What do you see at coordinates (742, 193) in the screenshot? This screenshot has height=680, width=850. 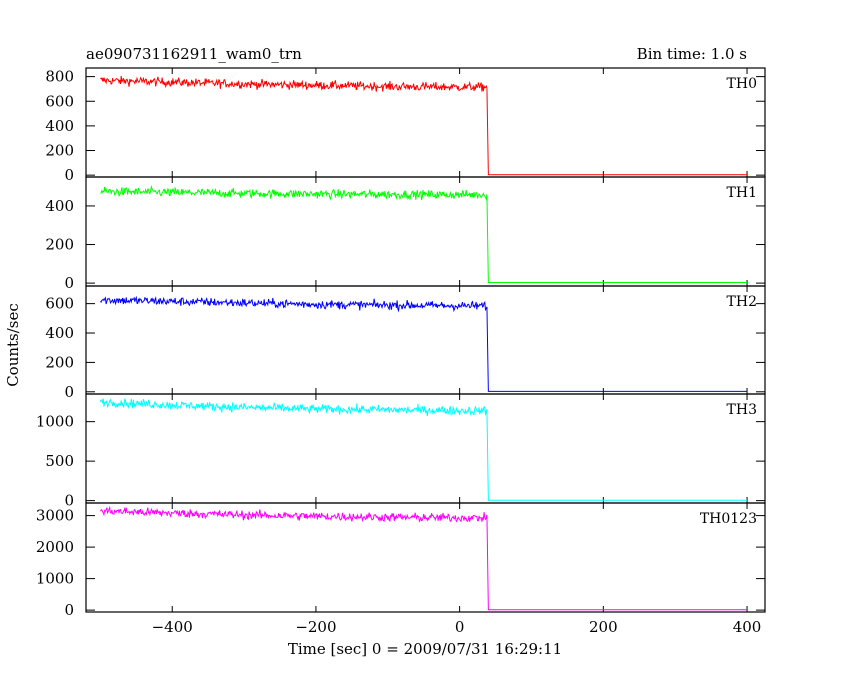 I see `series-label-th1: TH1` at bounding box center [742, 193].